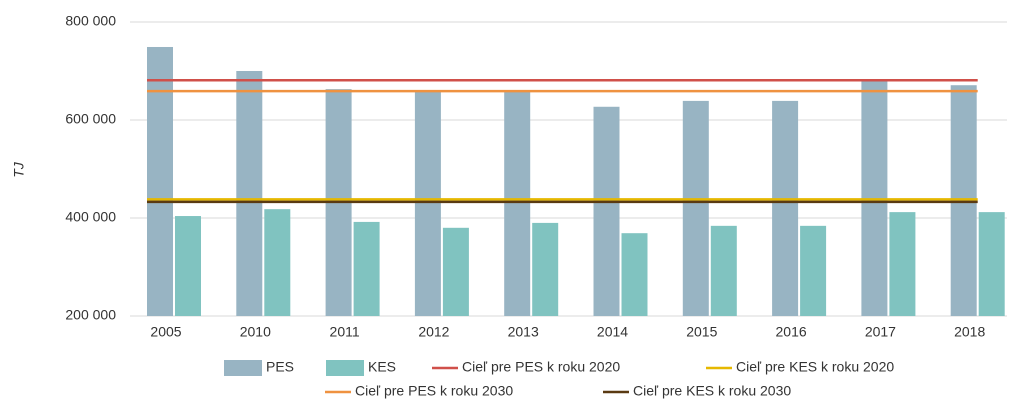 The image size is (1009, 401). What do you see at coordinates (701, 332) in the screenshot?
I see `x-tick-label: 2015` at bounding box center [701, 332].